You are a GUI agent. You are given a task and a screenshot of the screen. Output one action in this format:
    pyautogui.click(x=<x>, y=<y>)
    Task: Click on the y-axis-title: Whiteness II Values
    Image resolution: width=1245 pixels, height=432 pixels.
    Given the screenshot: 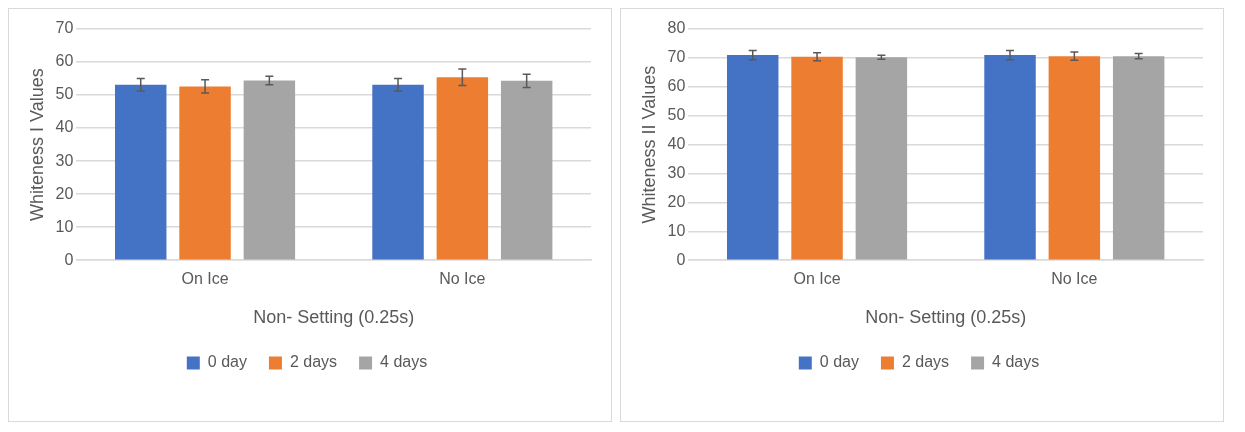 What is the action you would take?
    pyautogui.click(x=648, y=144)
    